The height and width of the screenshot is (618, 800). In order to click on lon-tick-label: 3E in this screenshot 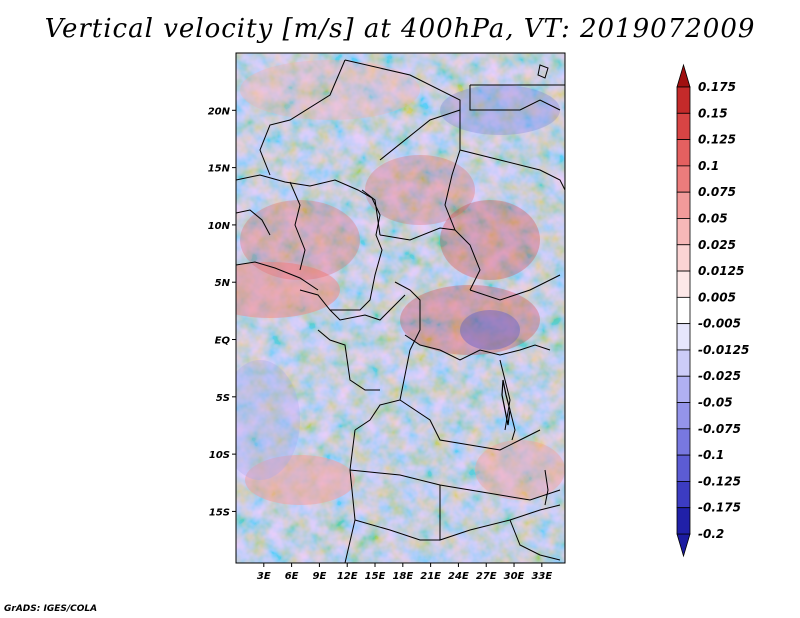, I will do `click(264, 576)`.